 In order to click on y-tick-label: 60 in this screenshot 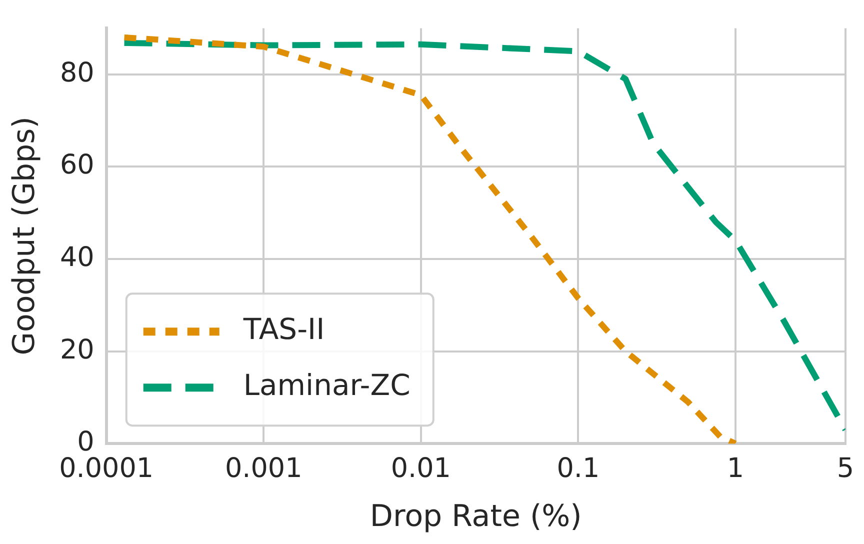, I will do `click(77, 165)`.